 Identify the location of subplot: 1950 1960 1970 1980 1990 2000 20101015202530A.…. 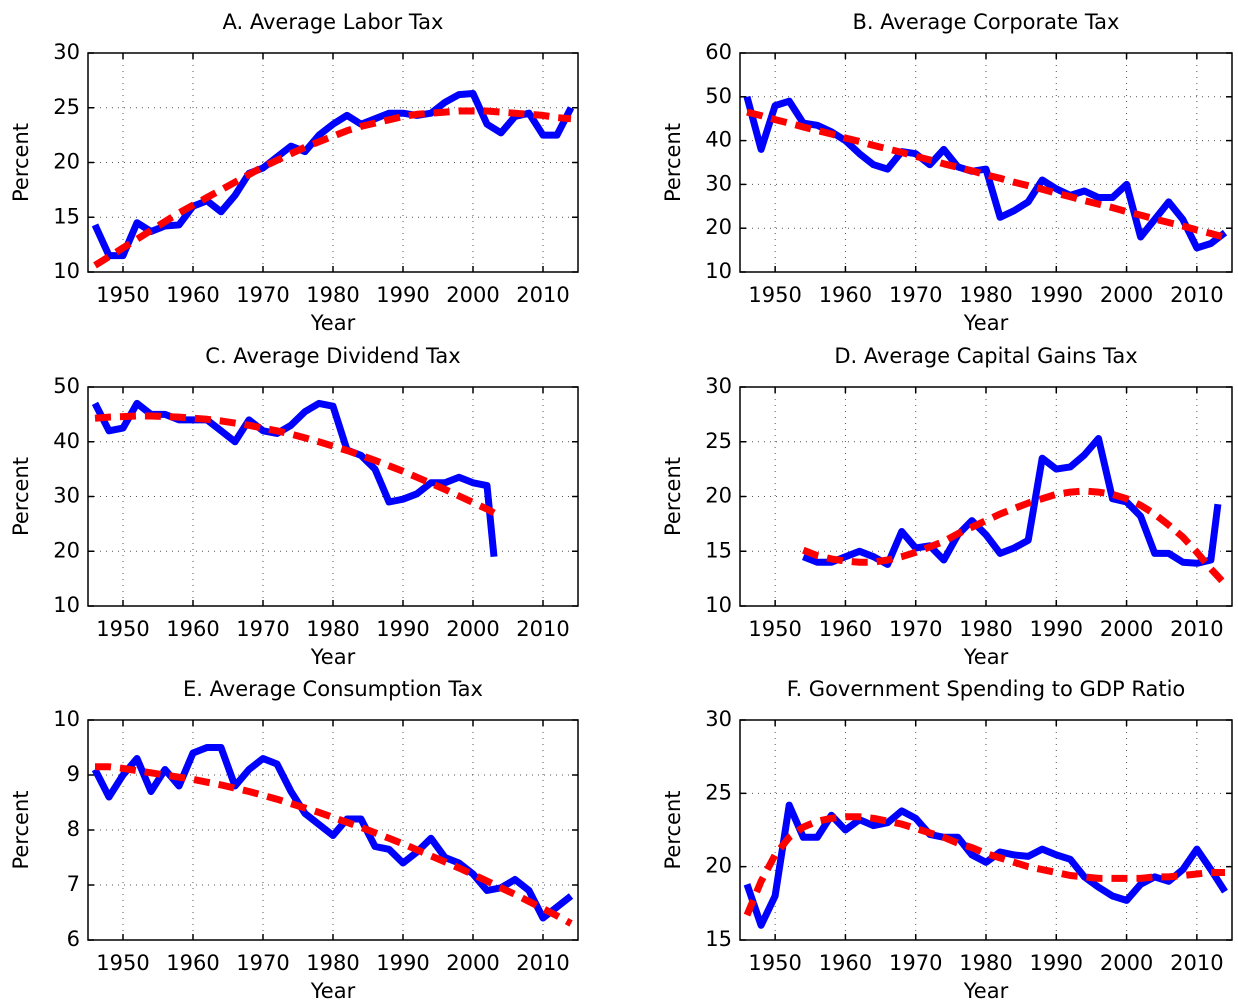
(294, 172).